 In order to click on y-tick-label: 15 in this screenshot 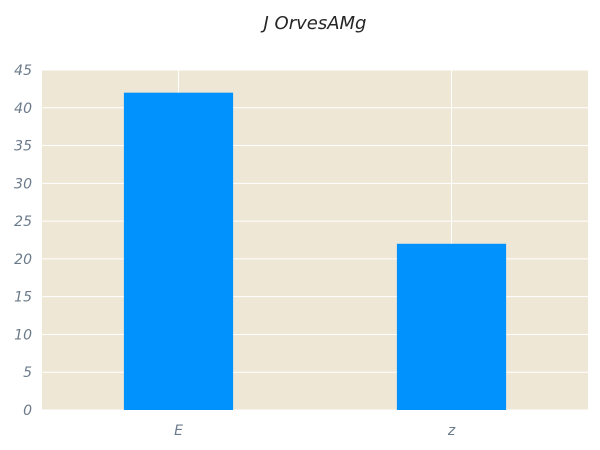, I will do `click(23, 298)`.